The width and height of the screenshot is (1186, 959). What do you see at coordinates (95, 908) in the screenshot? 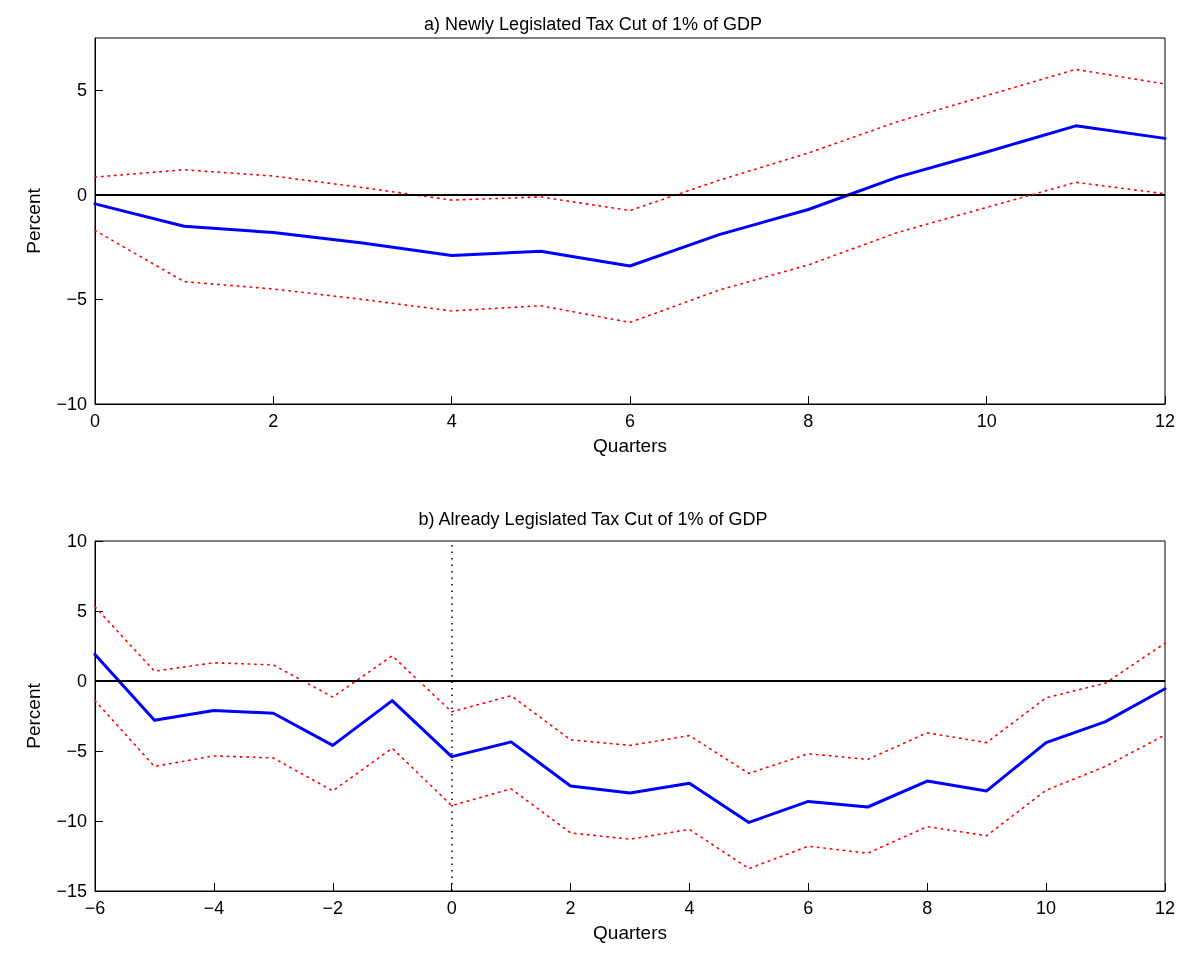
I see `x-tick-label: −6` at bounding box center [95, 908].